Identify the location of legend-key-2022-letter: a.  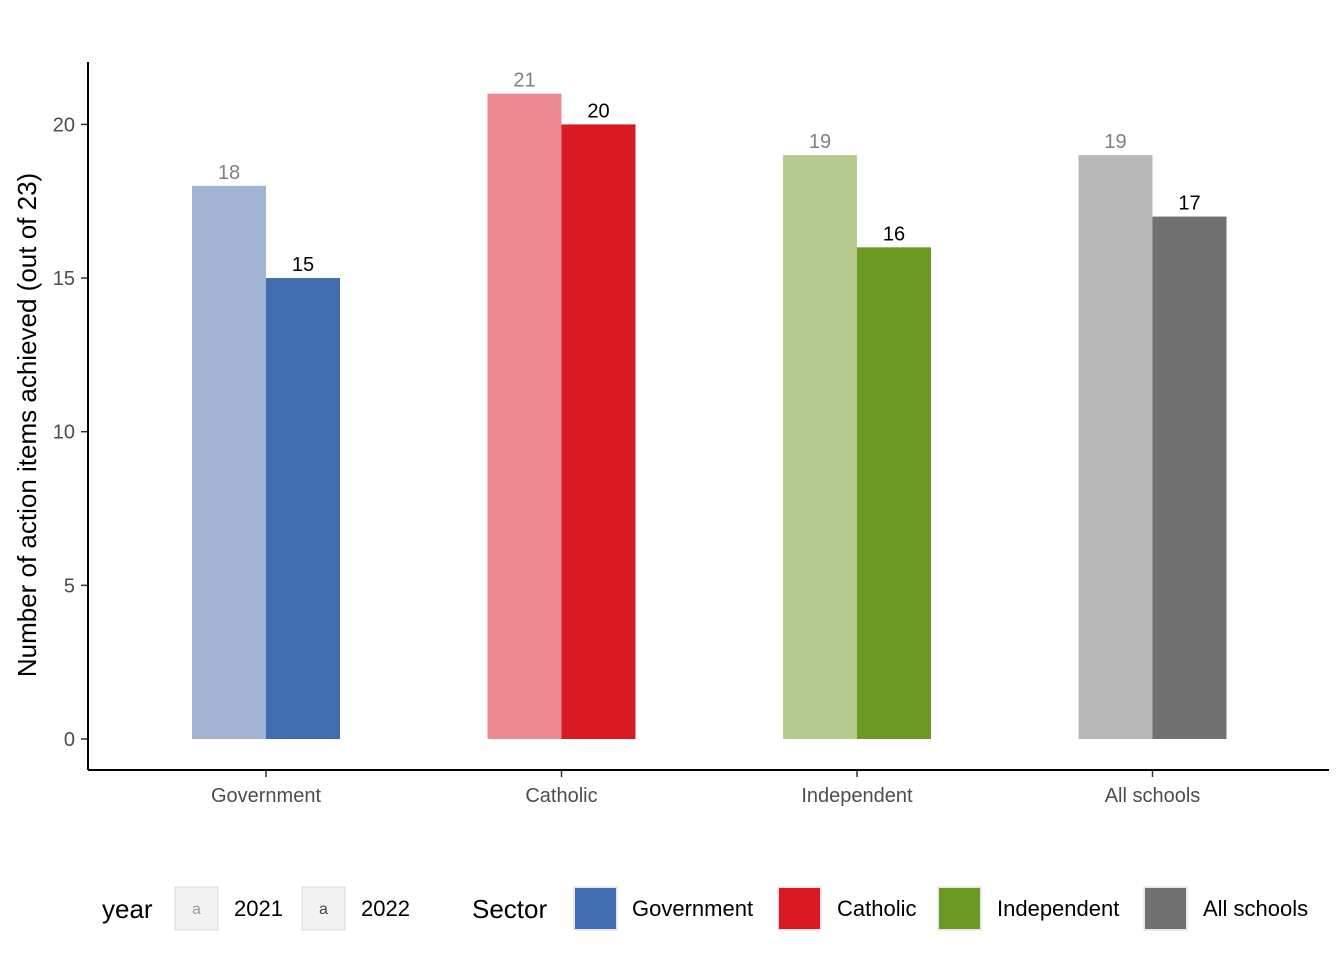
(323, 909).